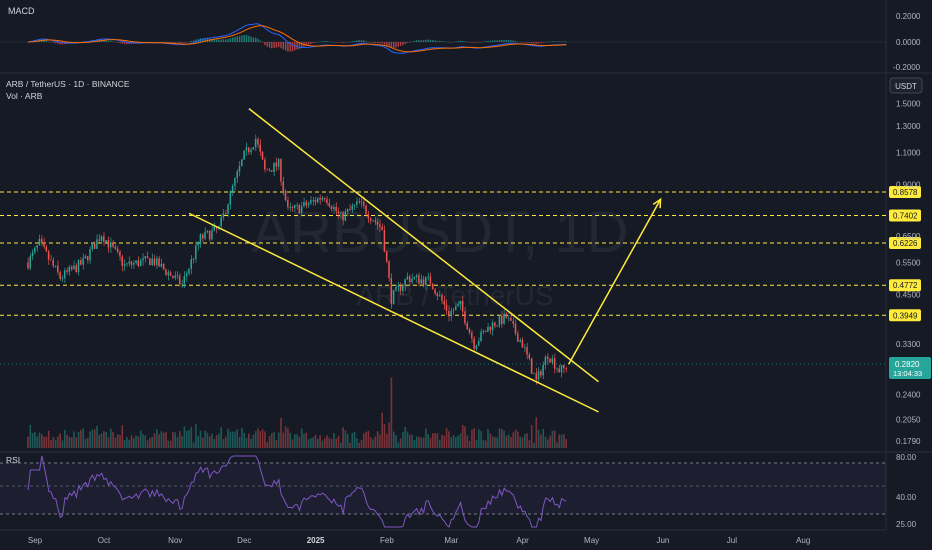 This screenshot has width=932, height=550. Describe the element at coordinates (907, 364) in the screenshot. I see `current-price-value: 0.2820` at that location.